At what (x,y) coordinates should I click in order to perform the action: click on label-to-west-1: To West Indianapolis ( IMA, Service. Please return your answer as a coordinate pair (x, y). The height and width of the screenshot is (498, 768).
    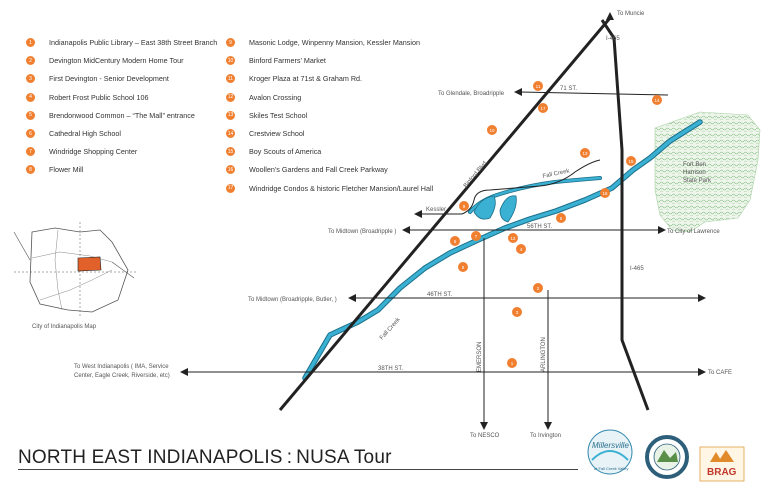
    Looking at the image, I should click on (121, 367).